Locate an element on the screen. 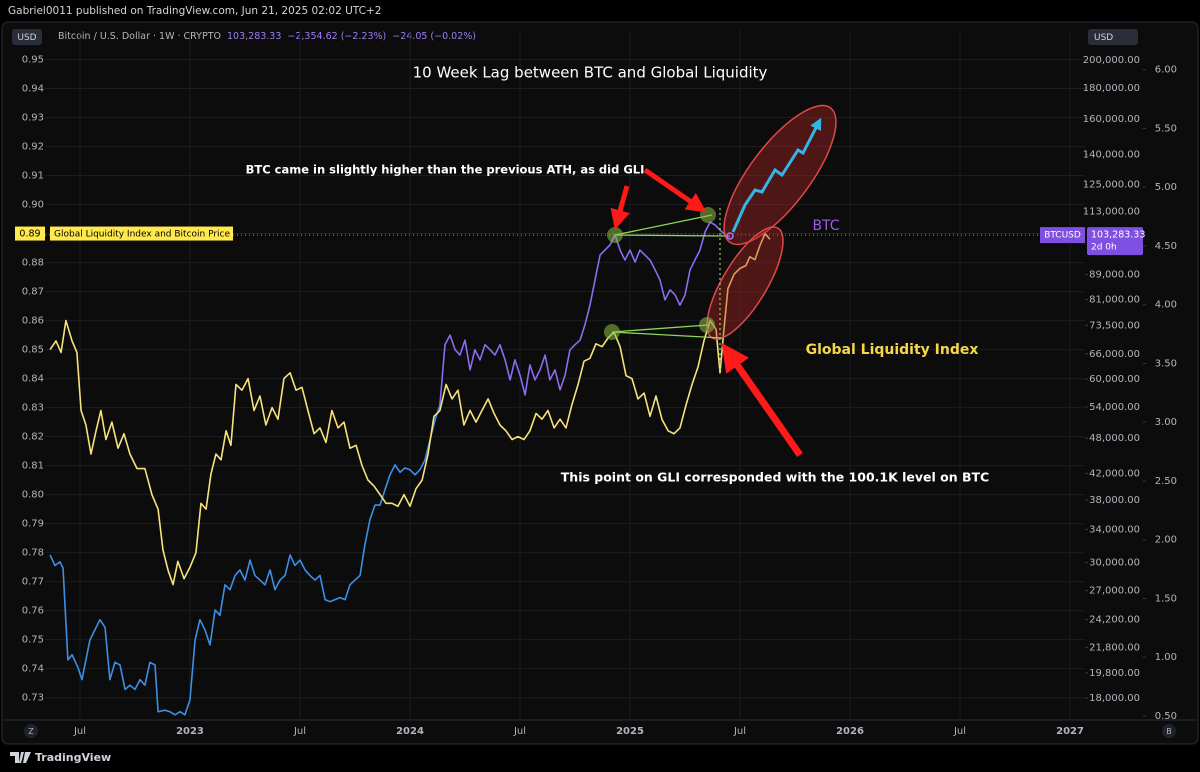 This screenshot has width=1200, height=772. y-tick-label: 0.76 is located at coordinates (33, 611).